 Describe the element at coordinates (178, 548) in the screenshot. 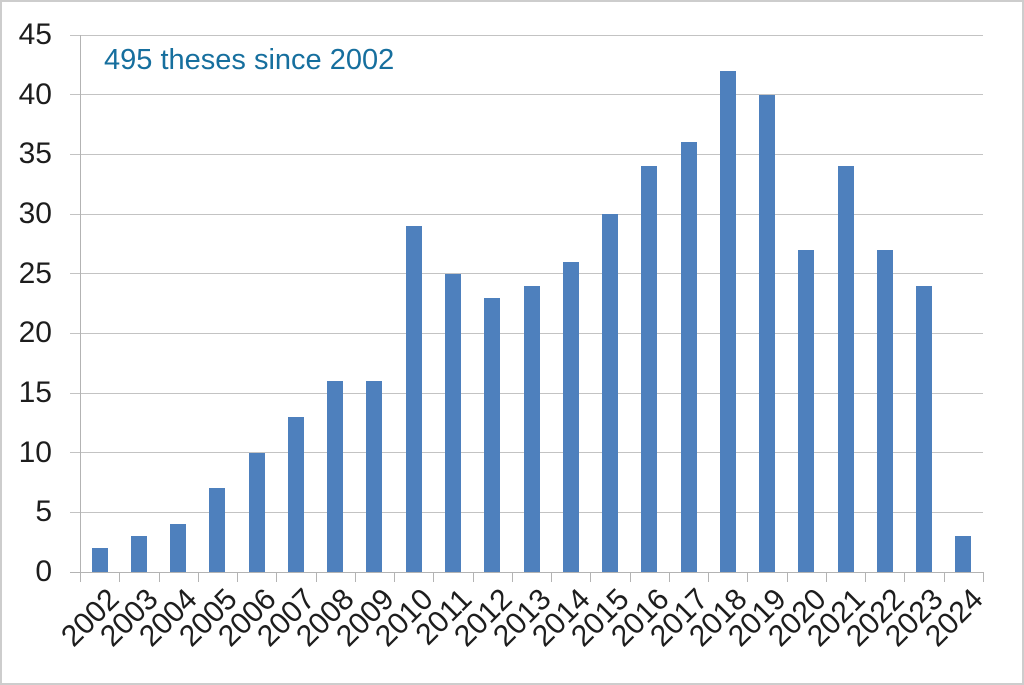

I see `bar-2004` at that location.